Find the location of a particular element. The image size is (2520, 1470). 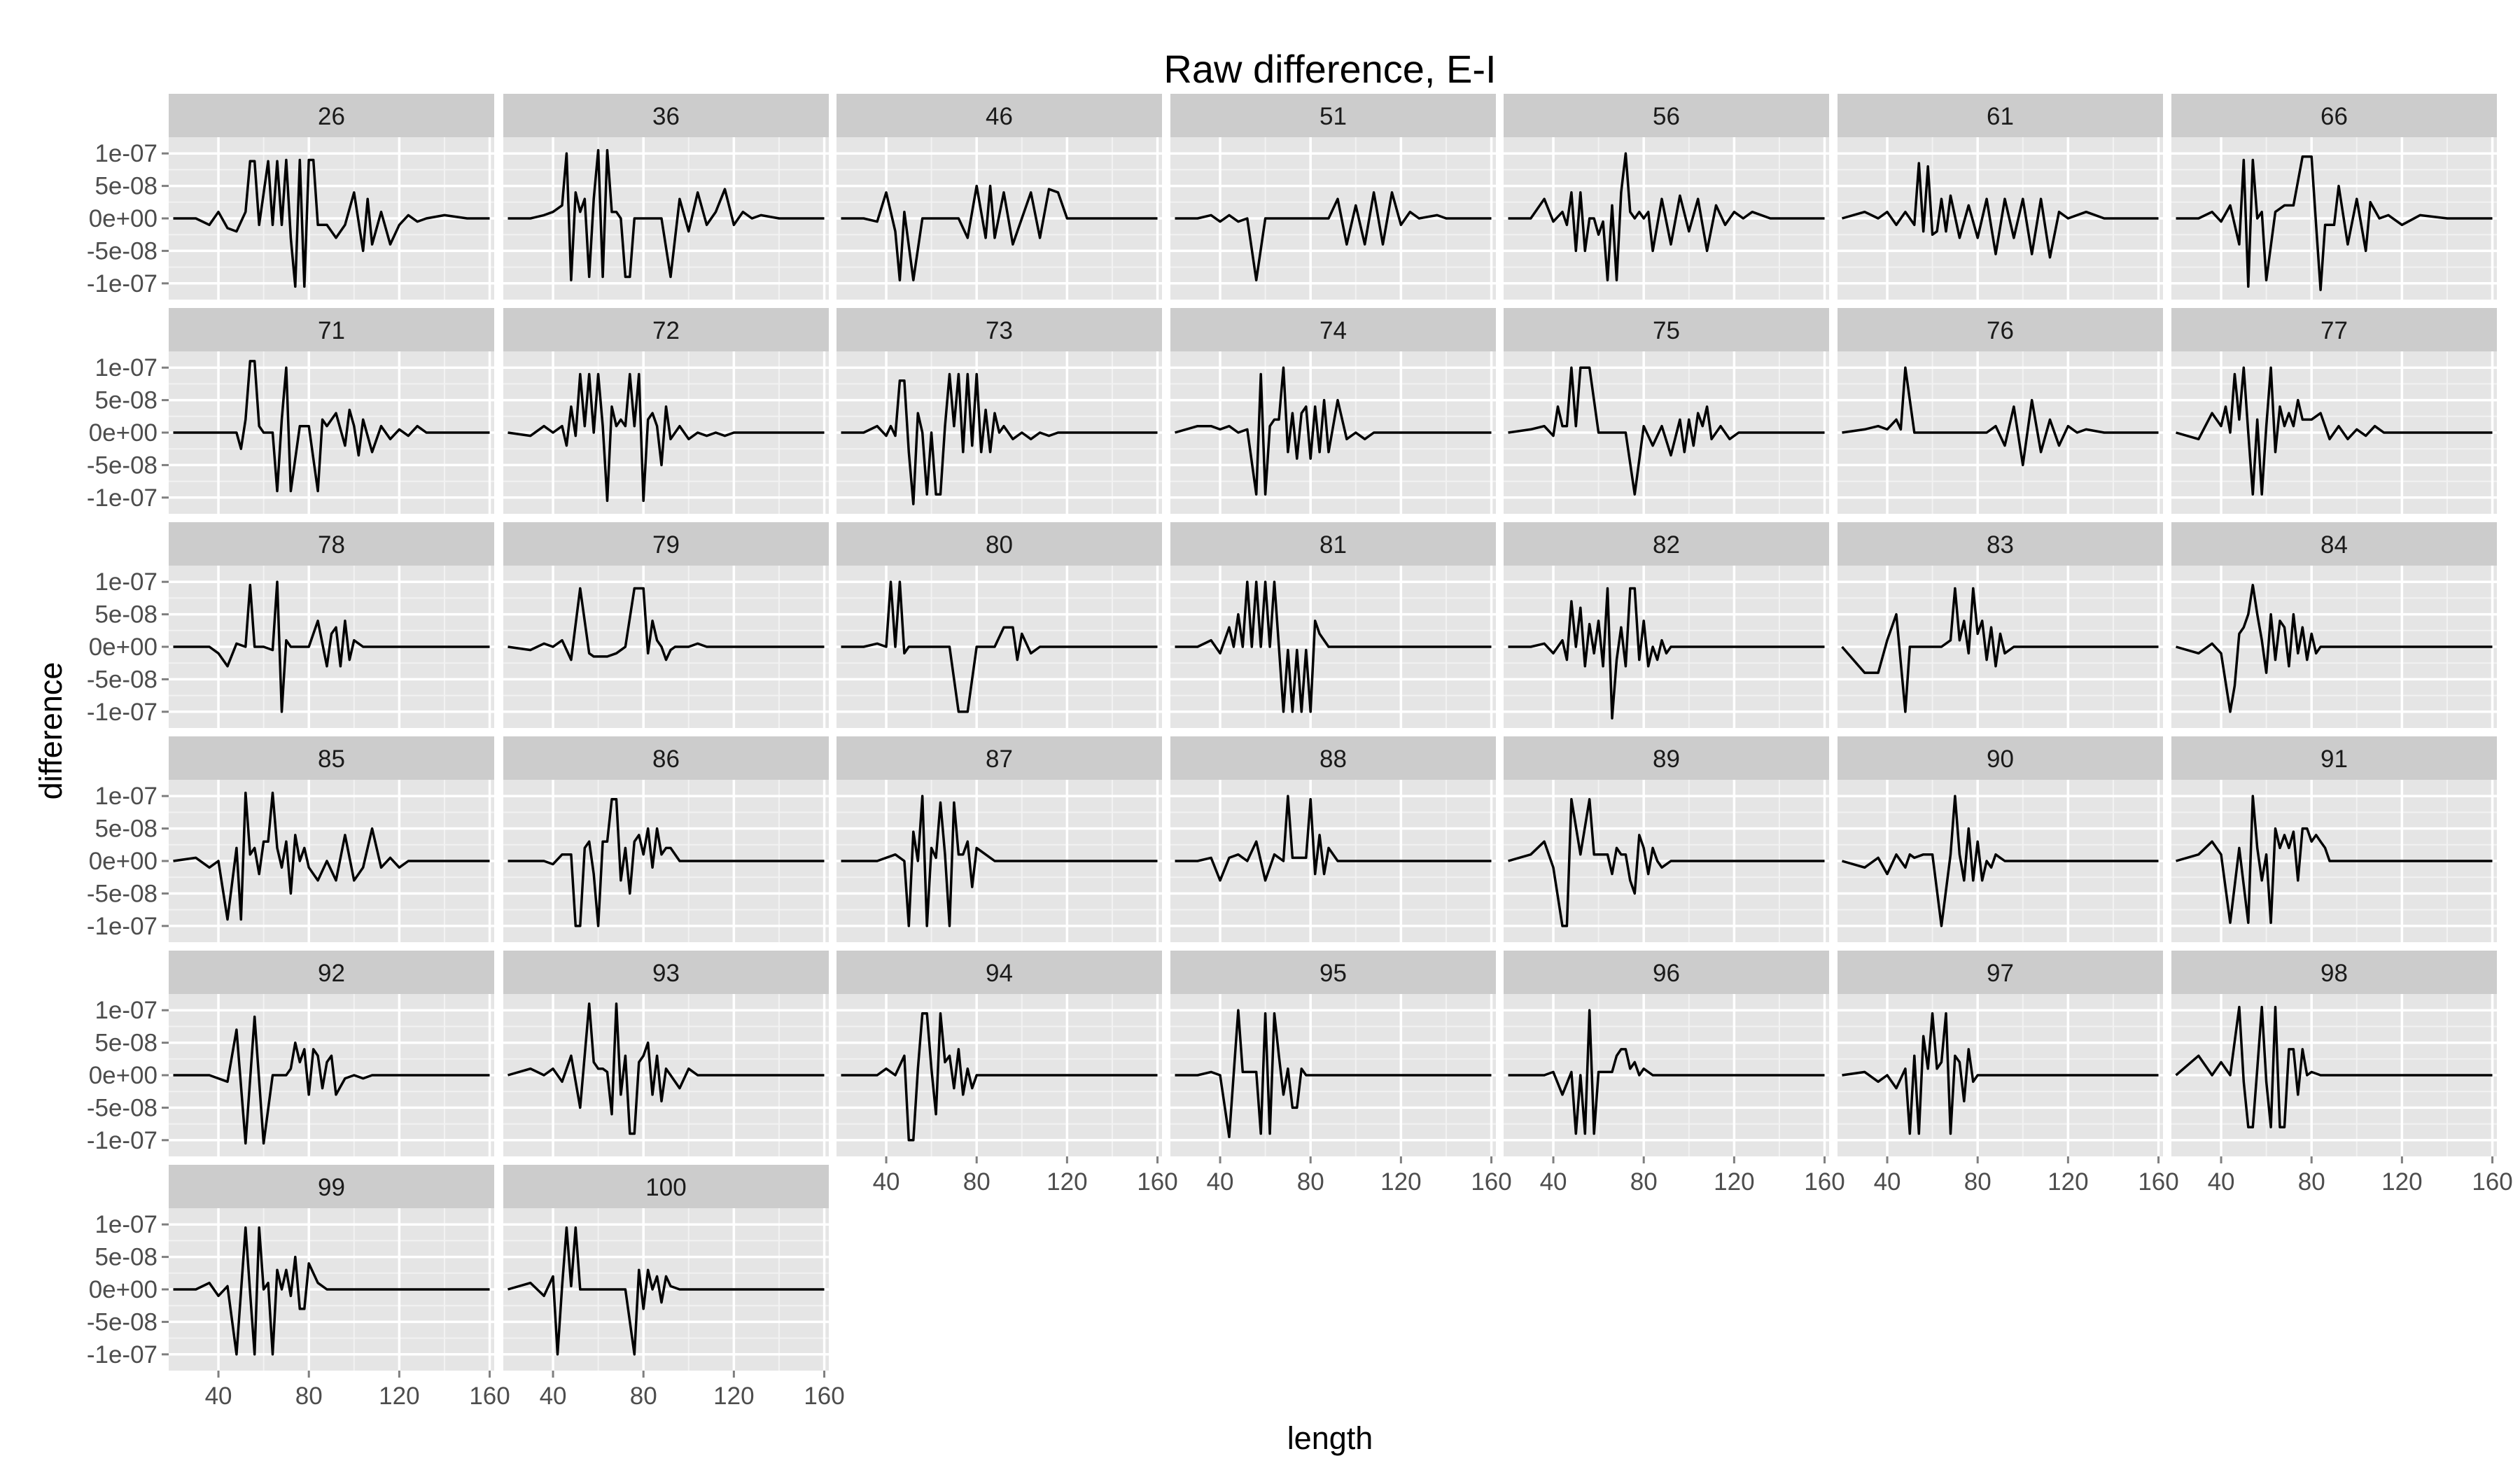

facet-label: 36 is located at coordinates (666, 116).